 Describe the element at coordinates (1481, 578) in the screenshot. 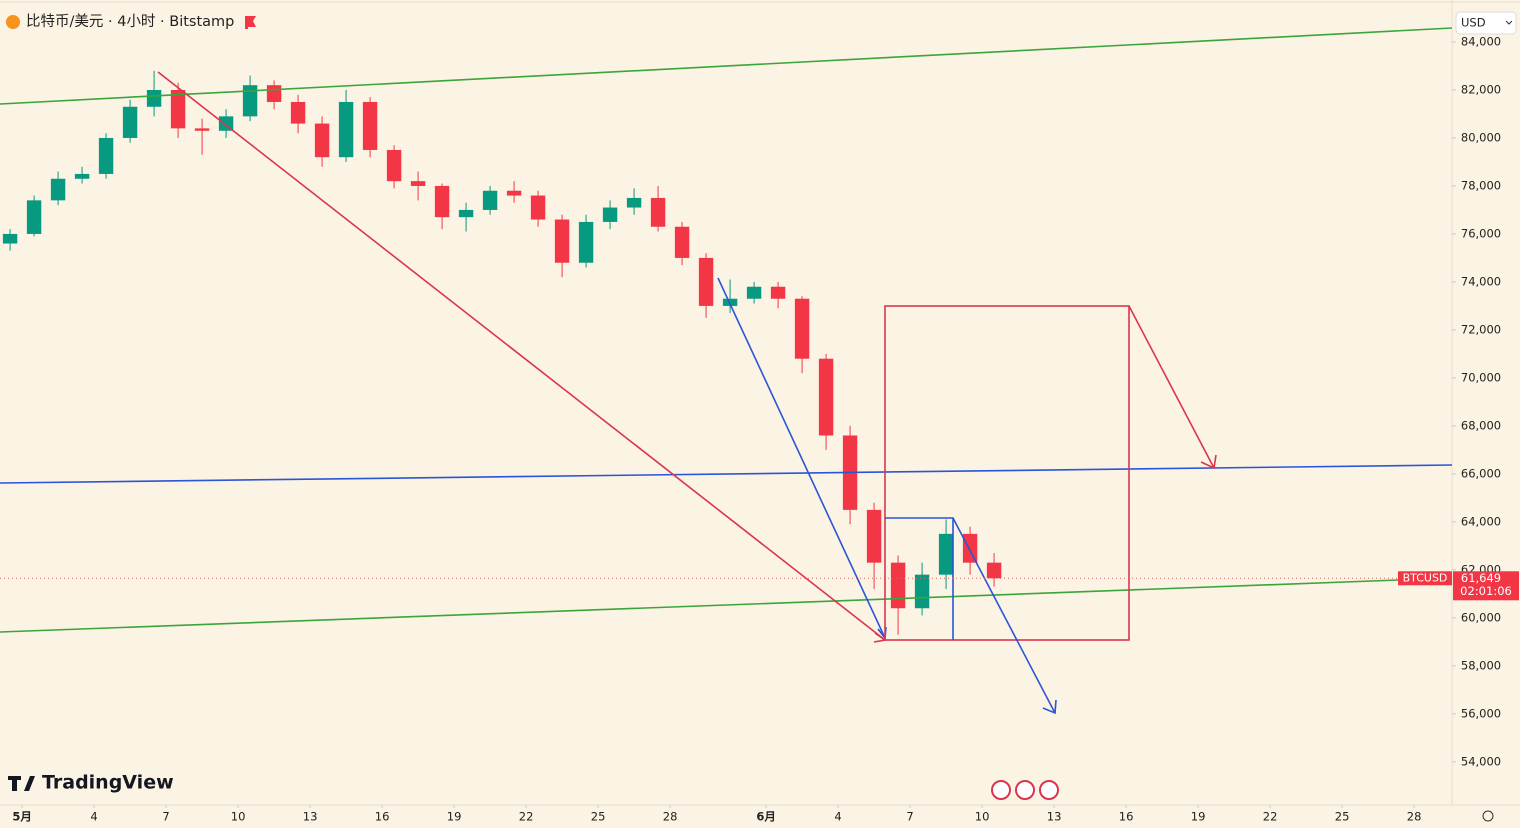

I see `last-price-label: 61,649` at that location.